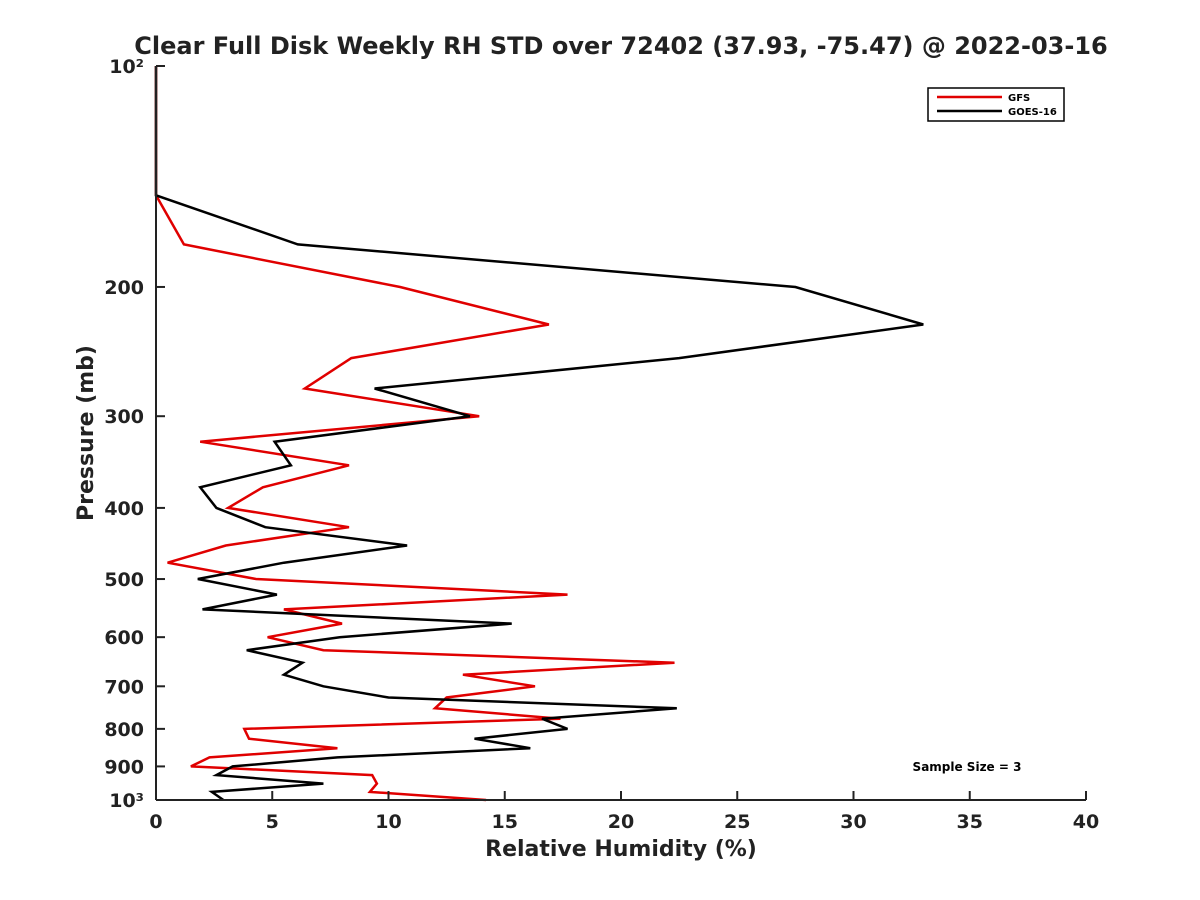 The height and width of the screenshot is (900, 1200). I want to click on legend-box, so click(996, 104).